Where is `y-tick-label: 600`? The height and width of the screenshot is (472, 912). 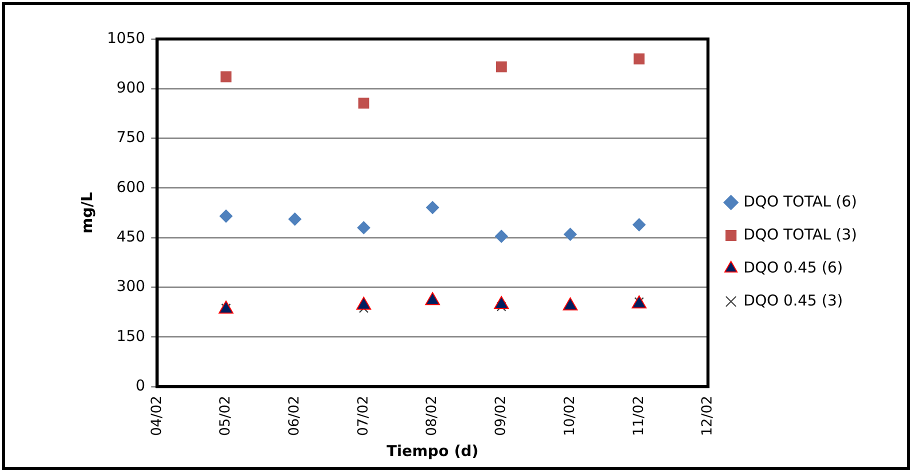 y-tick-label: 600 is located at coordinates (131, 187).